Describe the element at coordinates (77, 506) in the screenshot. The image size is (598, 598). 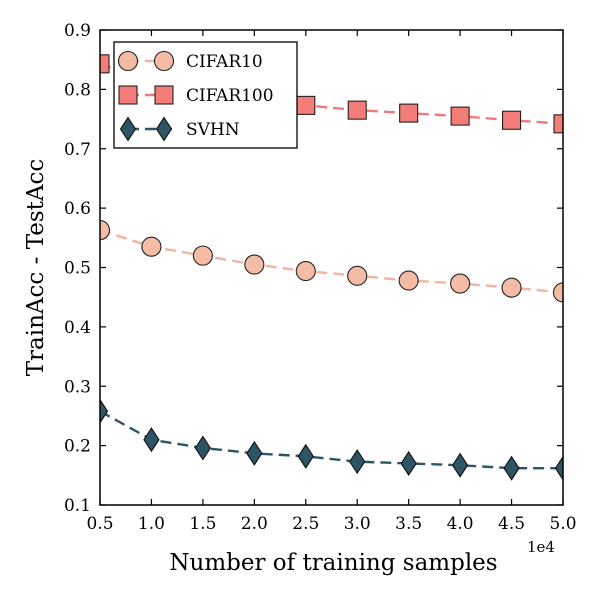
I see `y-tick-label: 0.1` at that location.